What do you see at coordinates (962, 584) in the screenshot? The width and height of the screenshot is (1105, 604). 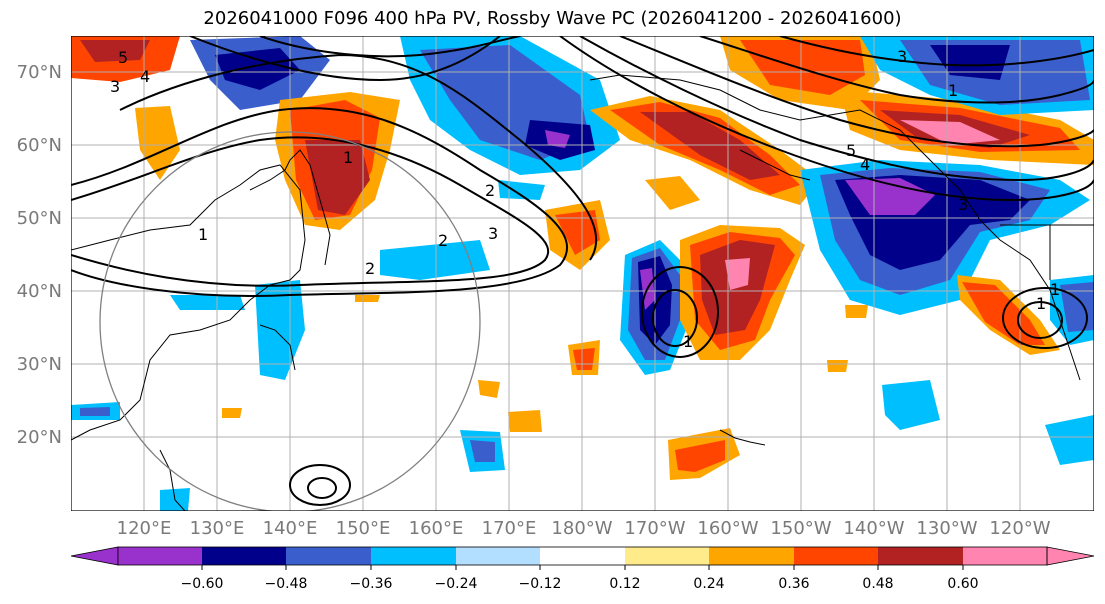 I see `colorbar-tick-label: 0.60` at bounding box center [962, 584].